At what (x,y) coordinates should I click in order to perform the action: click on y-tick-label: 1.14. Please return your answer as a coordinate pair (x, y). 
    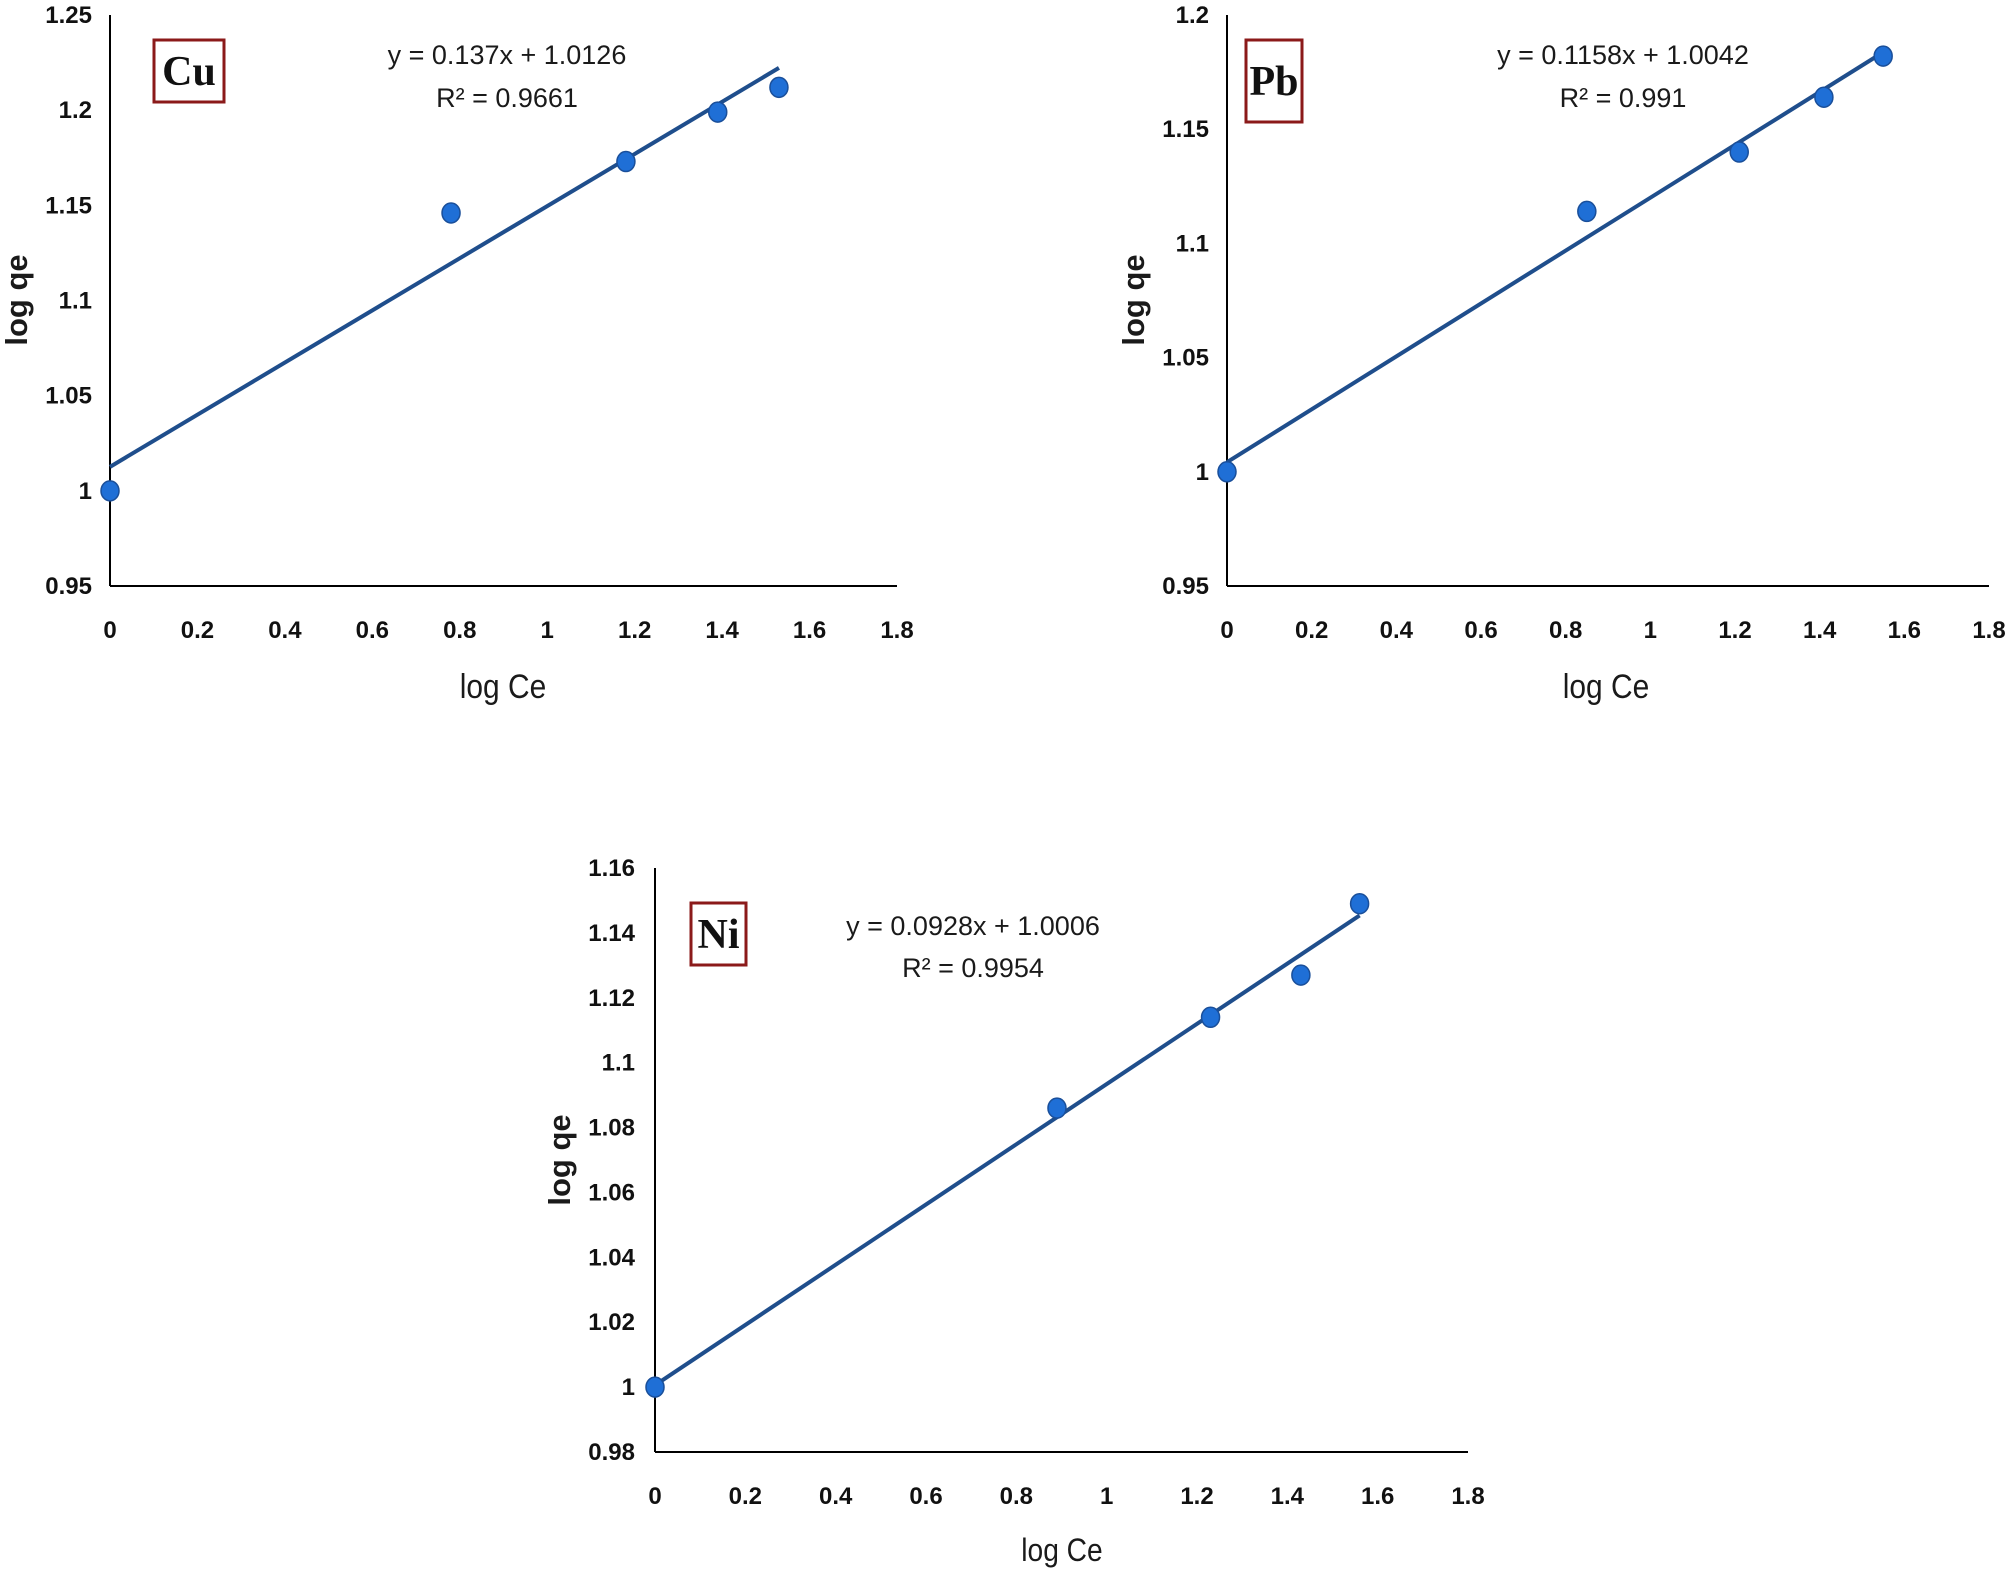
    Looking at the image, I should click on (611, 933).